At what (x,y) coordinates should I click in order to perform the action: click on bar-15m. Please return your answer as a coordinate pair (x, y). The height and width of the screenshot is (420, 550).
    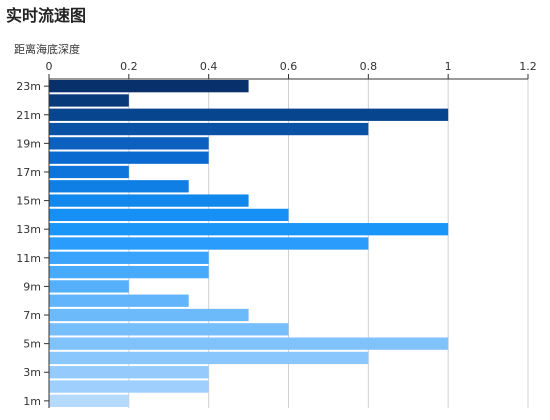
    Looking at the image, I should click on (149, 200).